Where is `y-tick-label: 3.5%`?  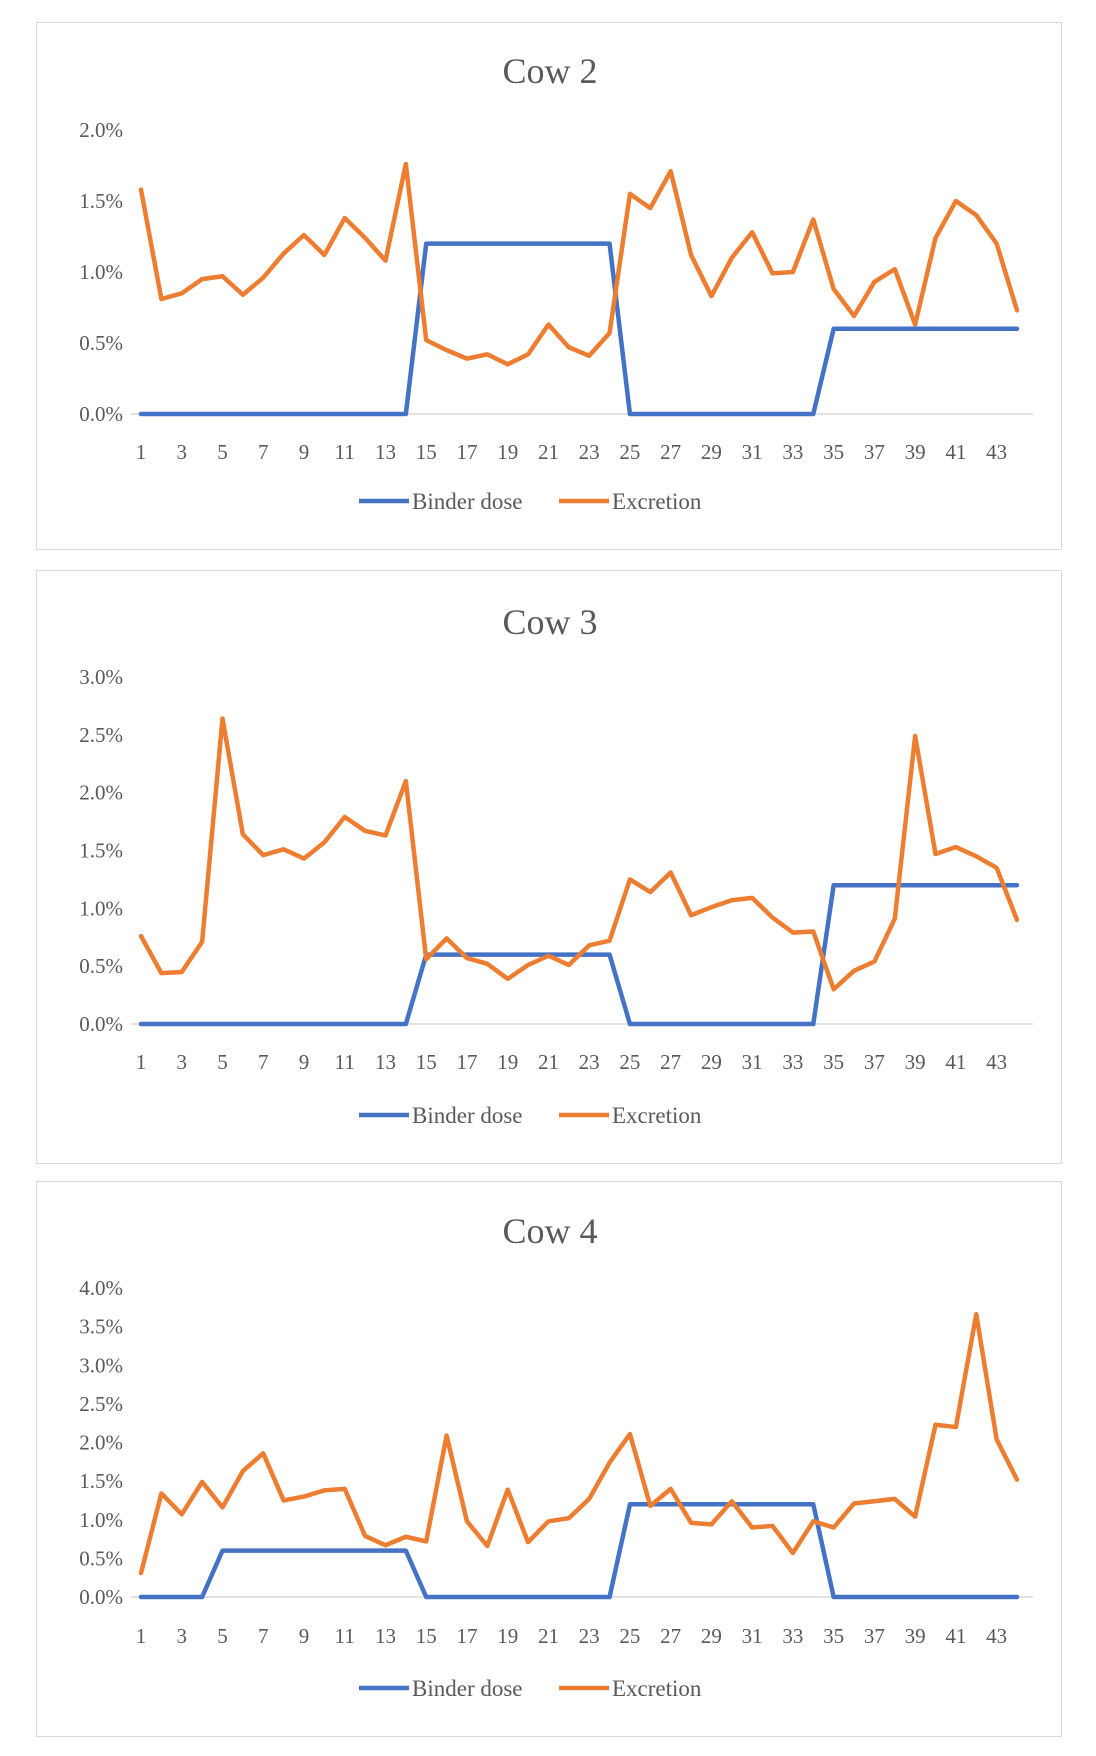
y-tick-label: 3.5% is located at coordinates (101, 1327).